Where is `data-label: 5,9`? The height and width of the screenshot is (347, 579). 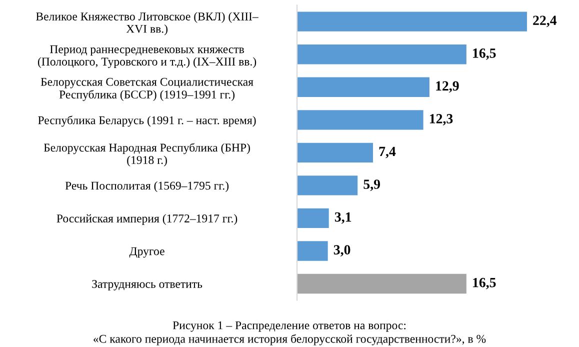
data-label: 5,9 is located at coordinates (372, 185).